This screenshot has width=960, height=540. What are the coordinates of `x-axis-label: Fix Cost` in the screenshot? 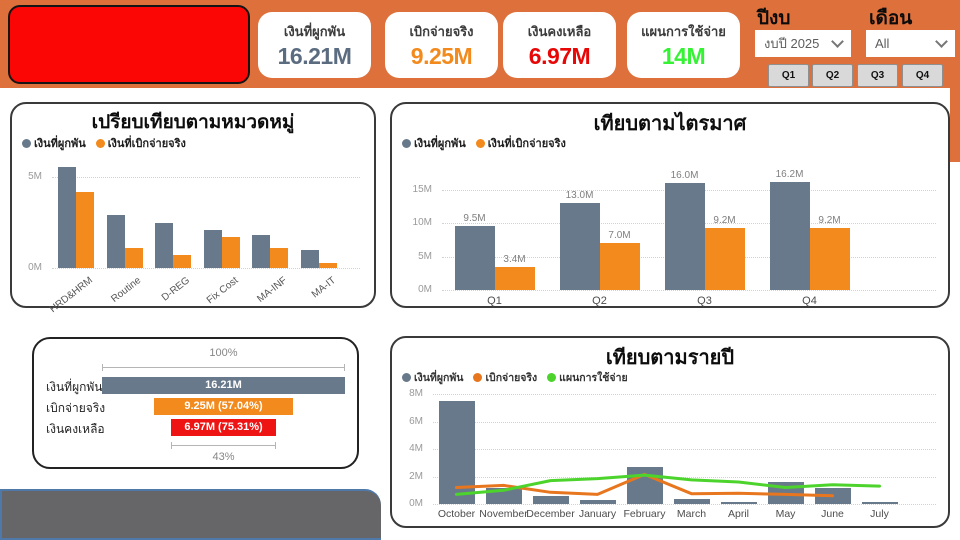 It's located at (222, 291).